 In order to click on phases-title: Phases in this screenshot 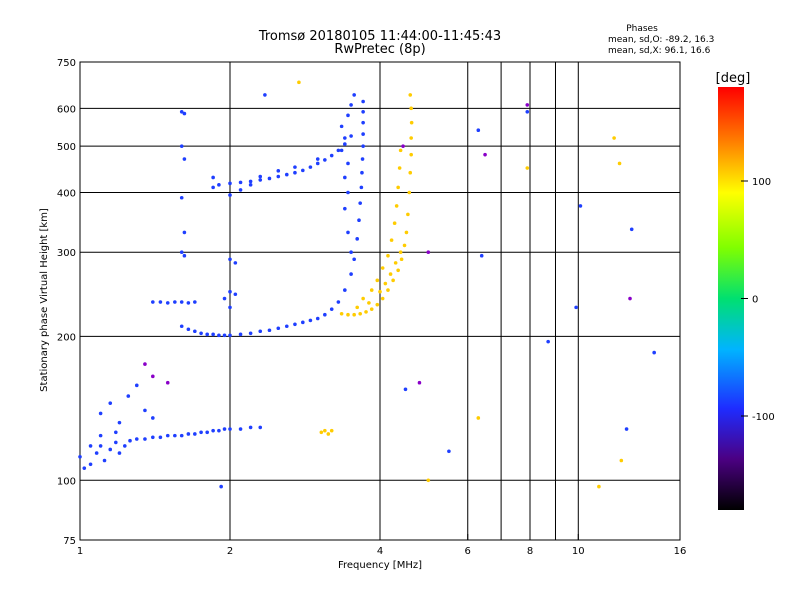, I will do `click(642, 29)`.